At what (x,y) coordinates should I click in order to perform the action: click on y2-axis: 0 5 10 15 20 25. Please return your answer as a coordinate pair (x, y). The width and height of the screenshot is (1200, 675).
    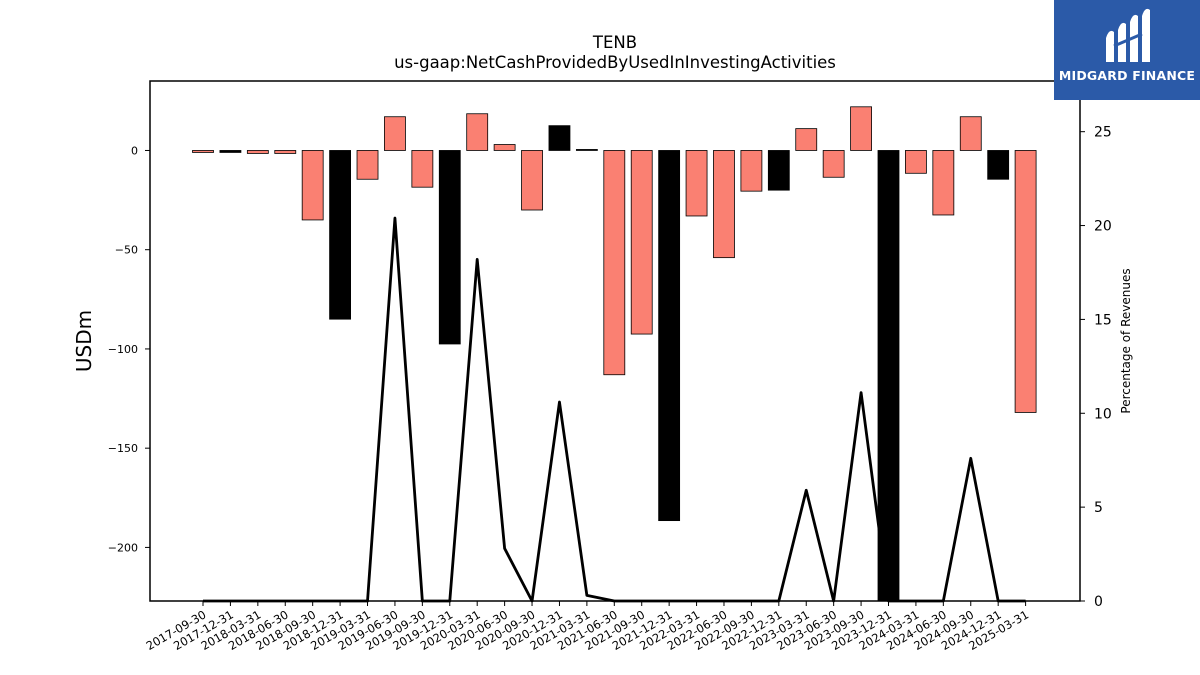
    Looking at the image, I should click on (1096, 367).